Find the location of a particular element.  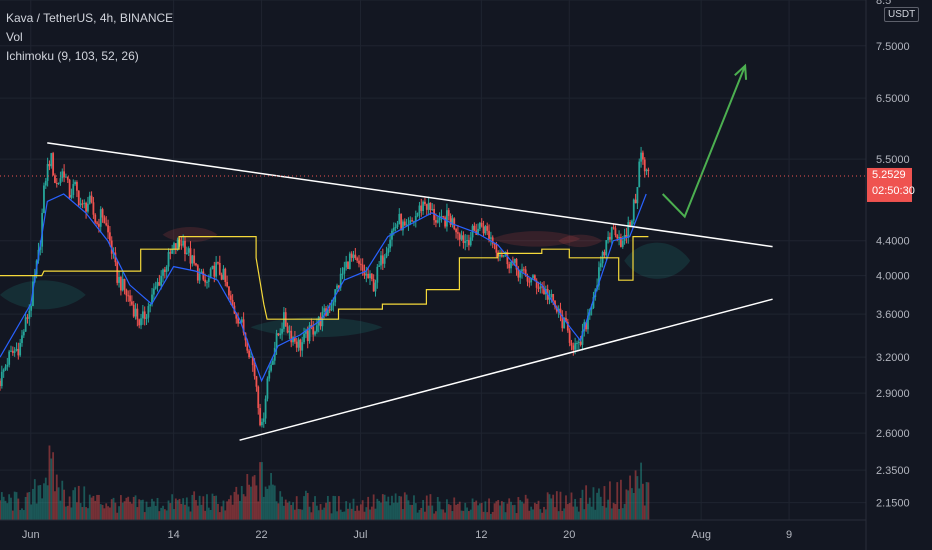

symbol-title: Kava / TetherUS, 4h, BINANCE is located at coordinates (90, 18).